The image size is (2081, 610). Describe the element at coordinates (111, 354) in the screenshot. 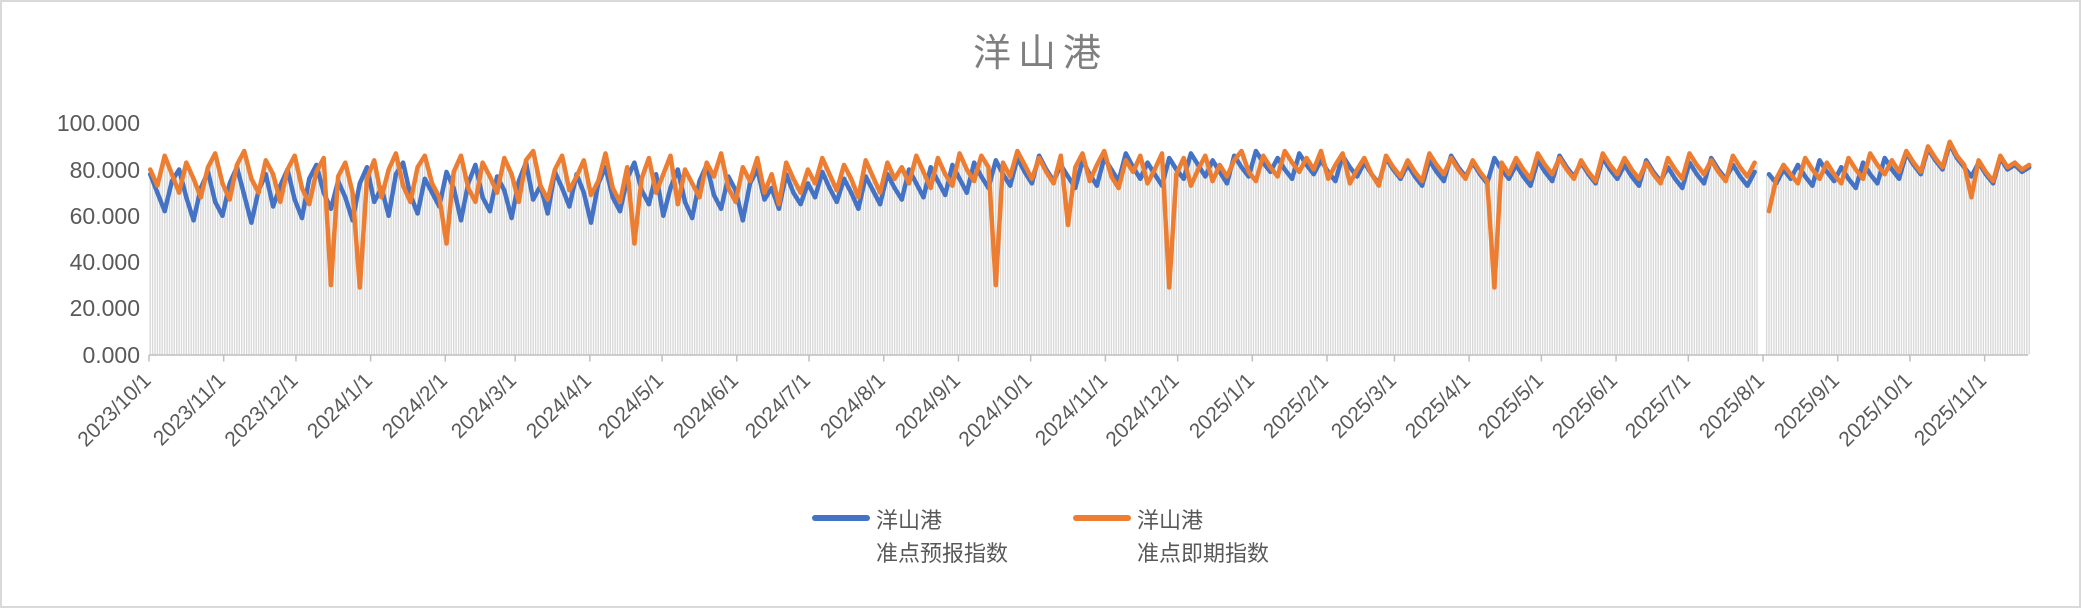

I see `y-tick-label: 0.000` at that location.